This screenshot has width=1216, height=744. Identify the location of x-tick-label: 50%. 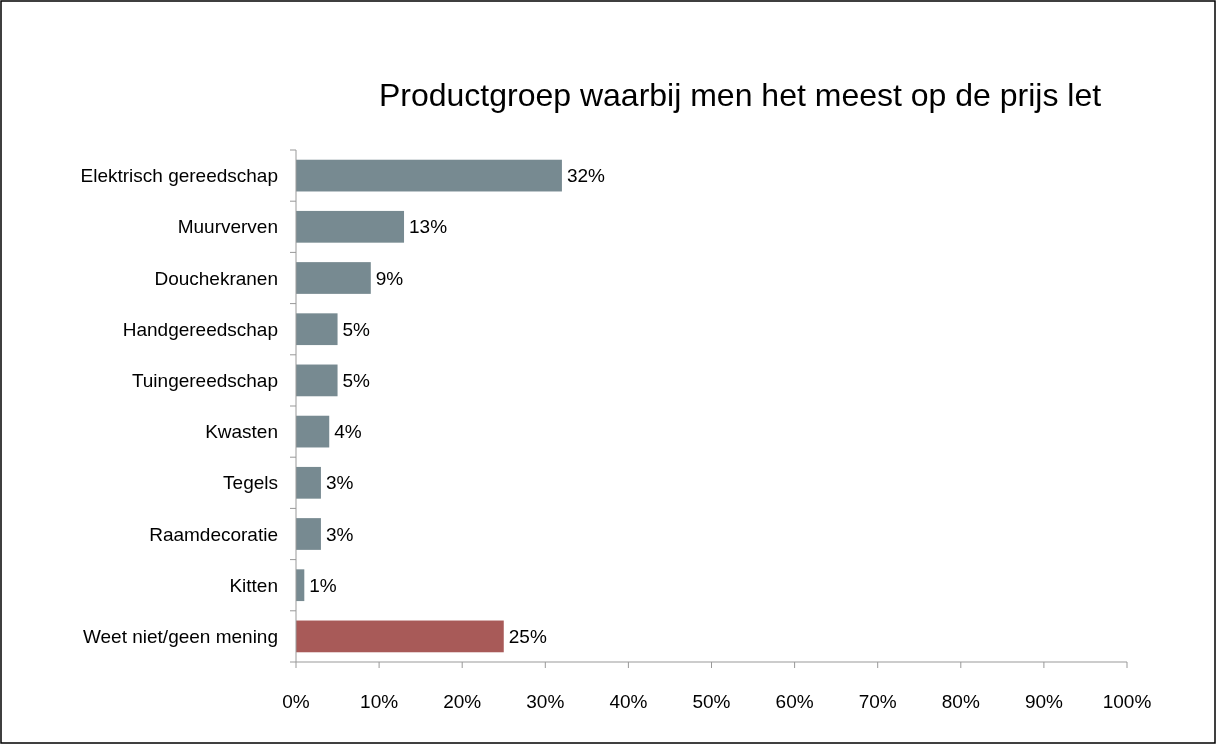
(711, 701).